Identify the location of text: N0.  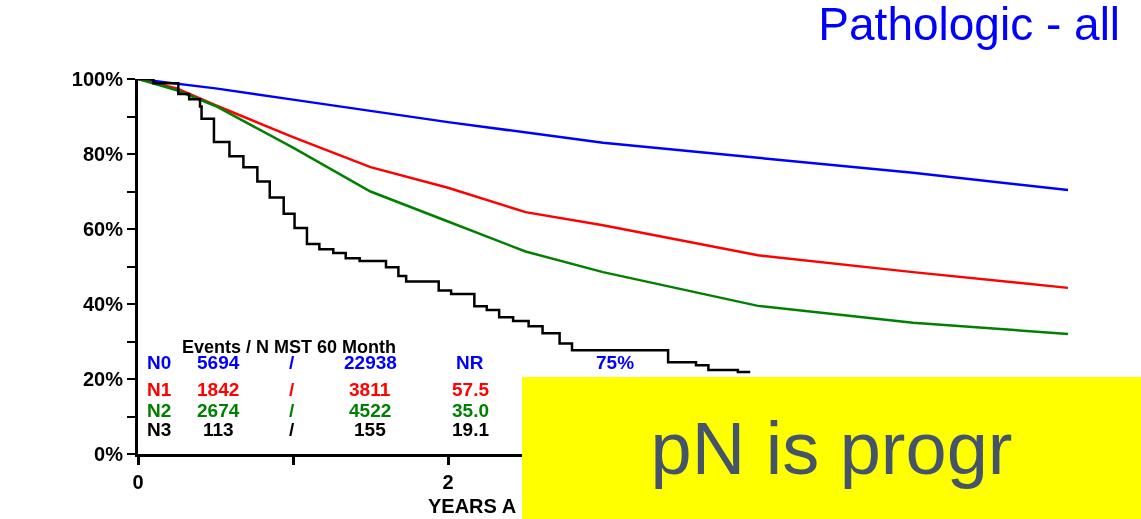
(159, 362).